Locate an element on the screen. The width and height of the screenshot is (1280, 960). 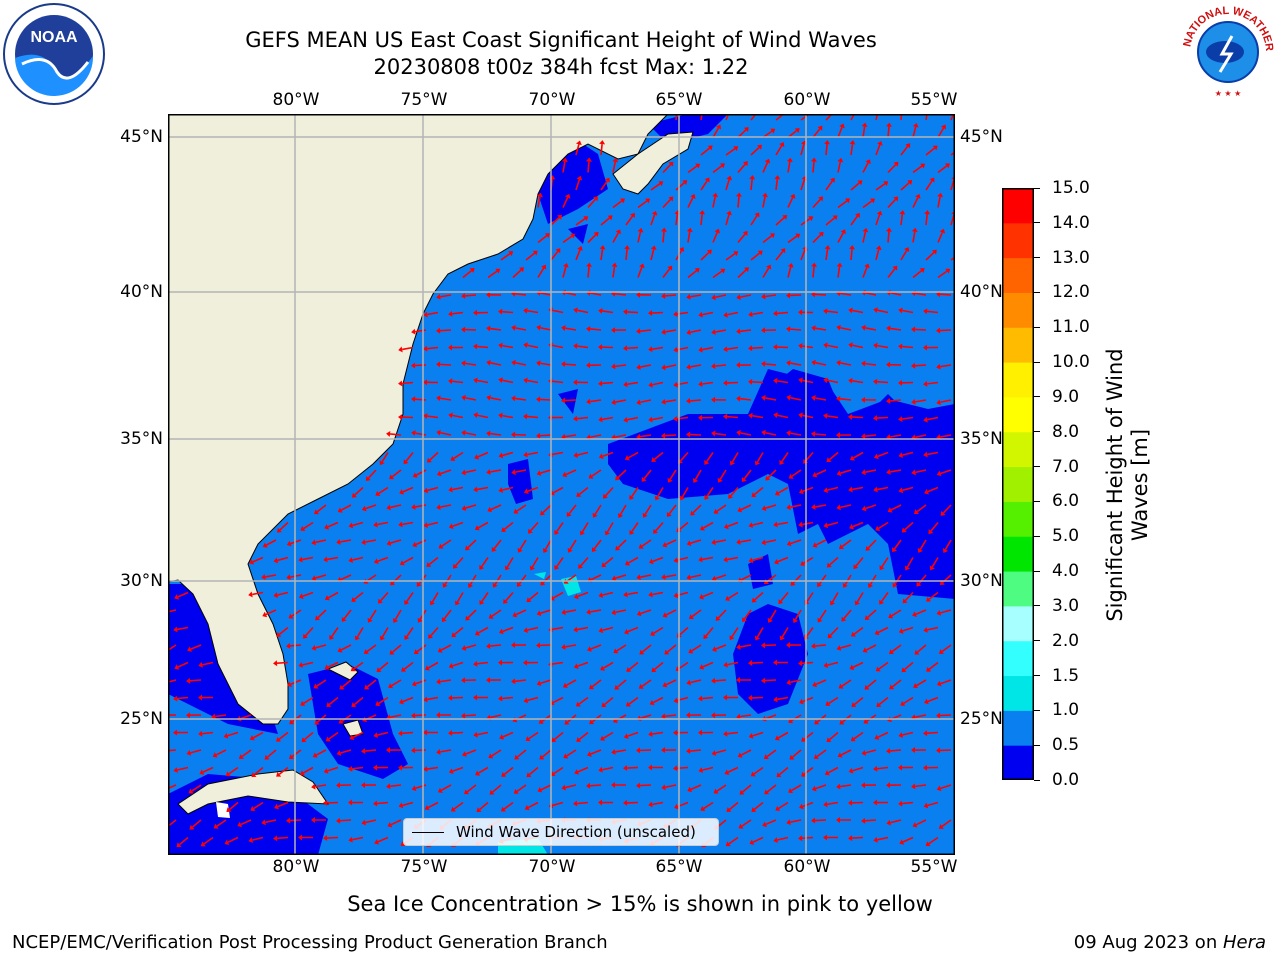
colorbar-tick-label: 6.0 is located at coordinates (1066, 501).